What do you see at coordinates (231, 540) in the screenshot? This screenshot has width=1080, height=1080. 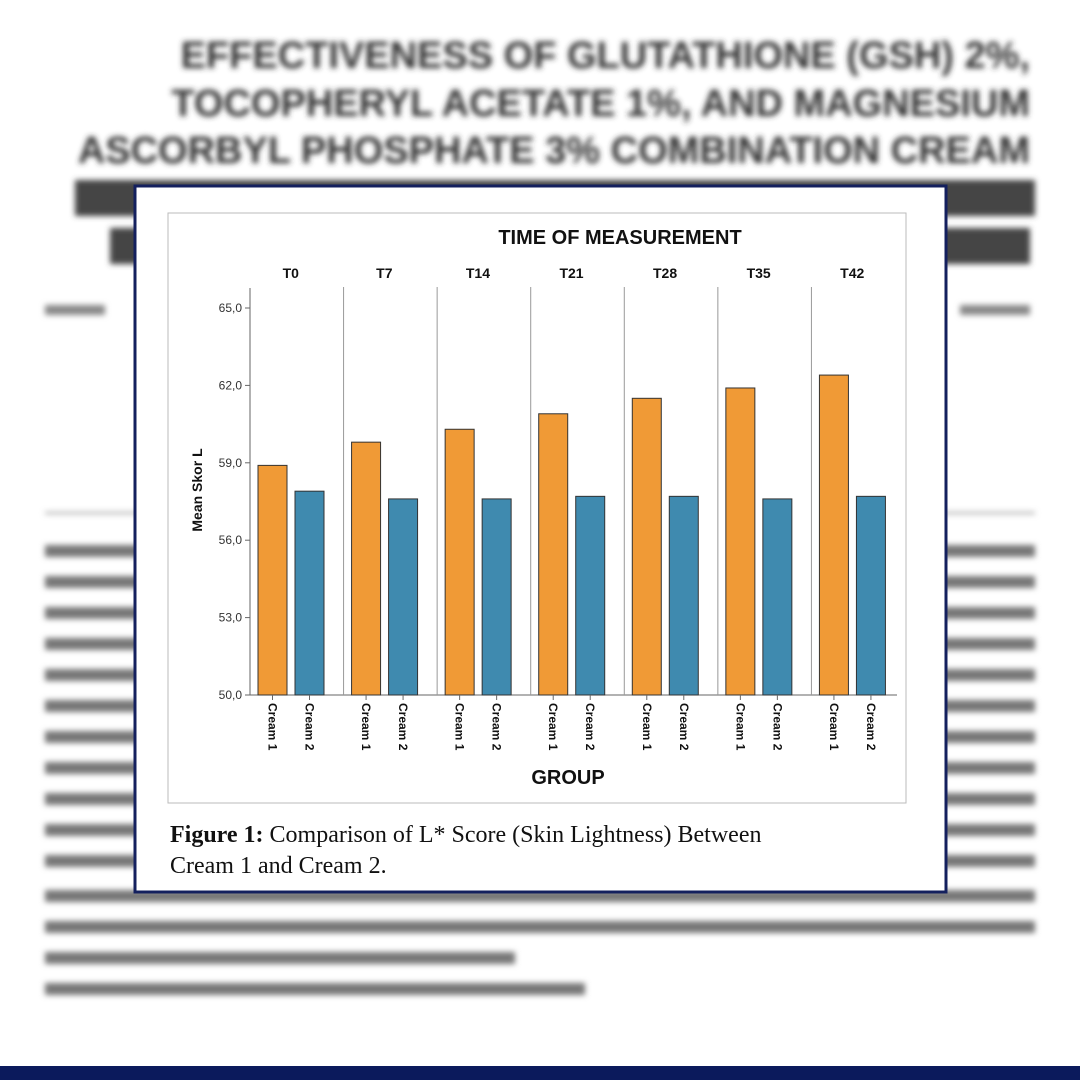 I see `y-tick-label: 56,0` at bounding box center [231, 540].